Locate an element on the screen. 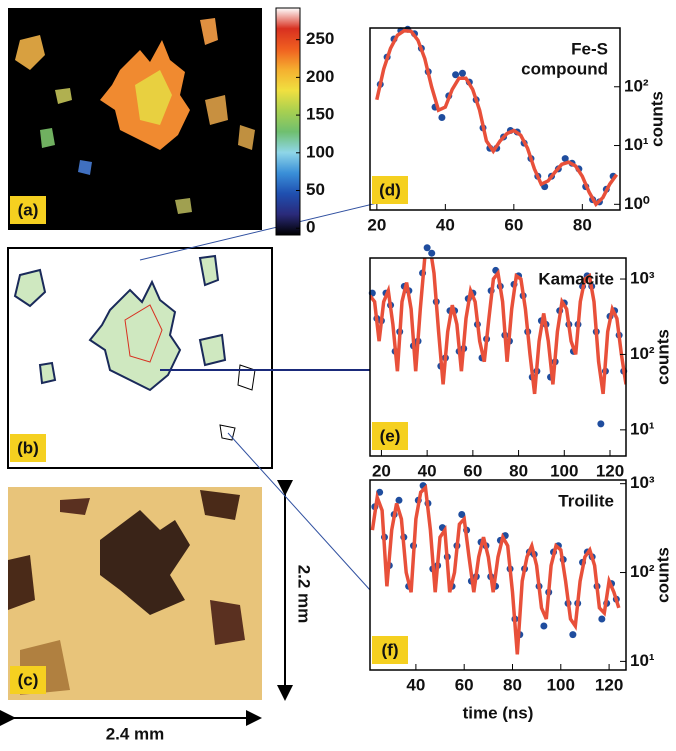  annotation: Fe-S is located at coordinates (589, 48).